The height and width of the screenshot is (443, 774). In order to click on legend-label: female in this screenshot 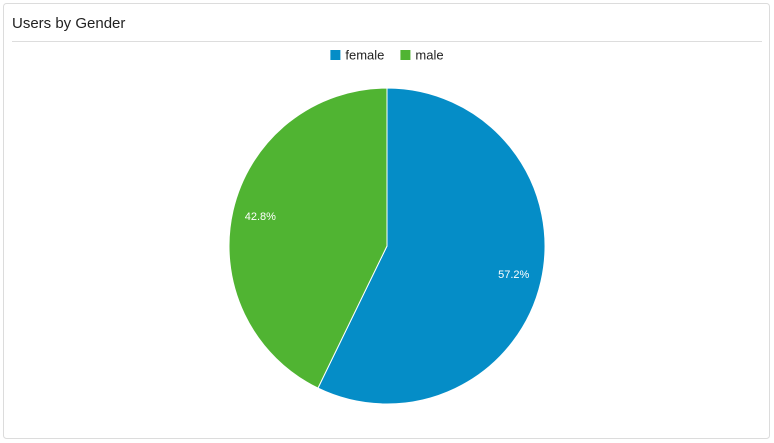, I will do `click(364, 54)`.